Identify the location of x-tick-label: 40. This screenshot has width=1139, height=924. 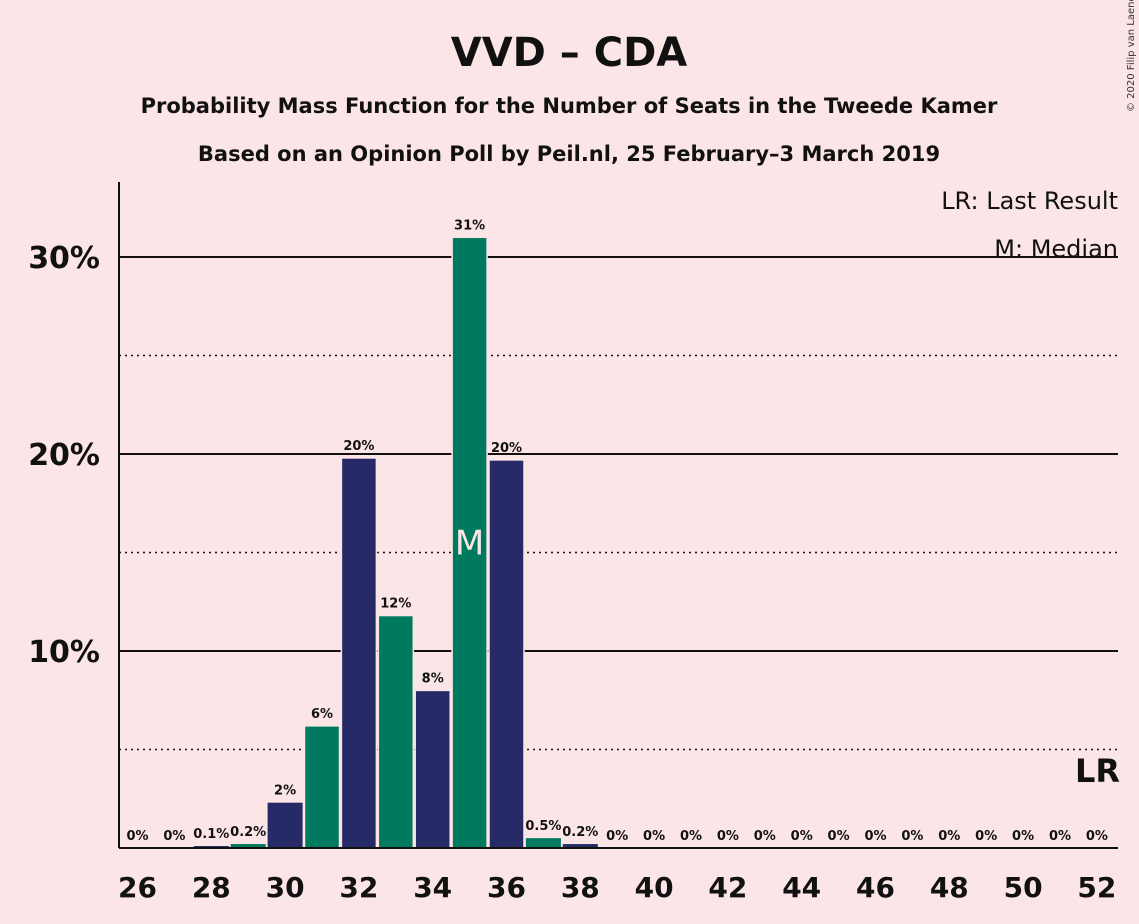
(654, 887).